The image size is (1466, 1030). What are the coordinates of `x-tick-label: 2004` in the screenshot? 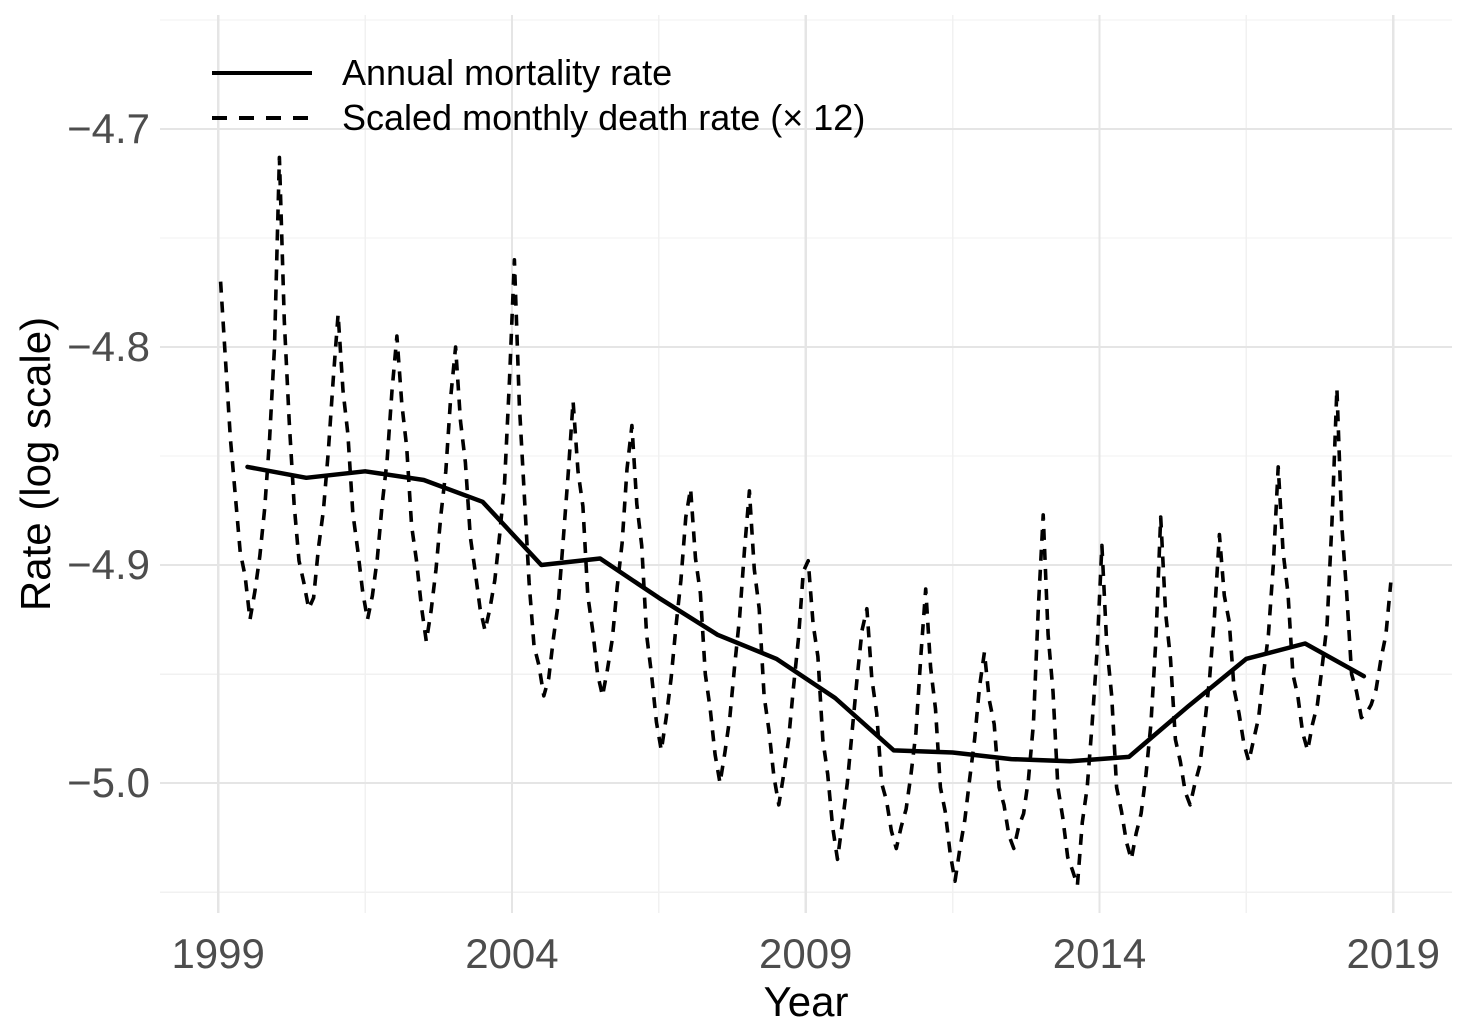 It's located at (511, 953).